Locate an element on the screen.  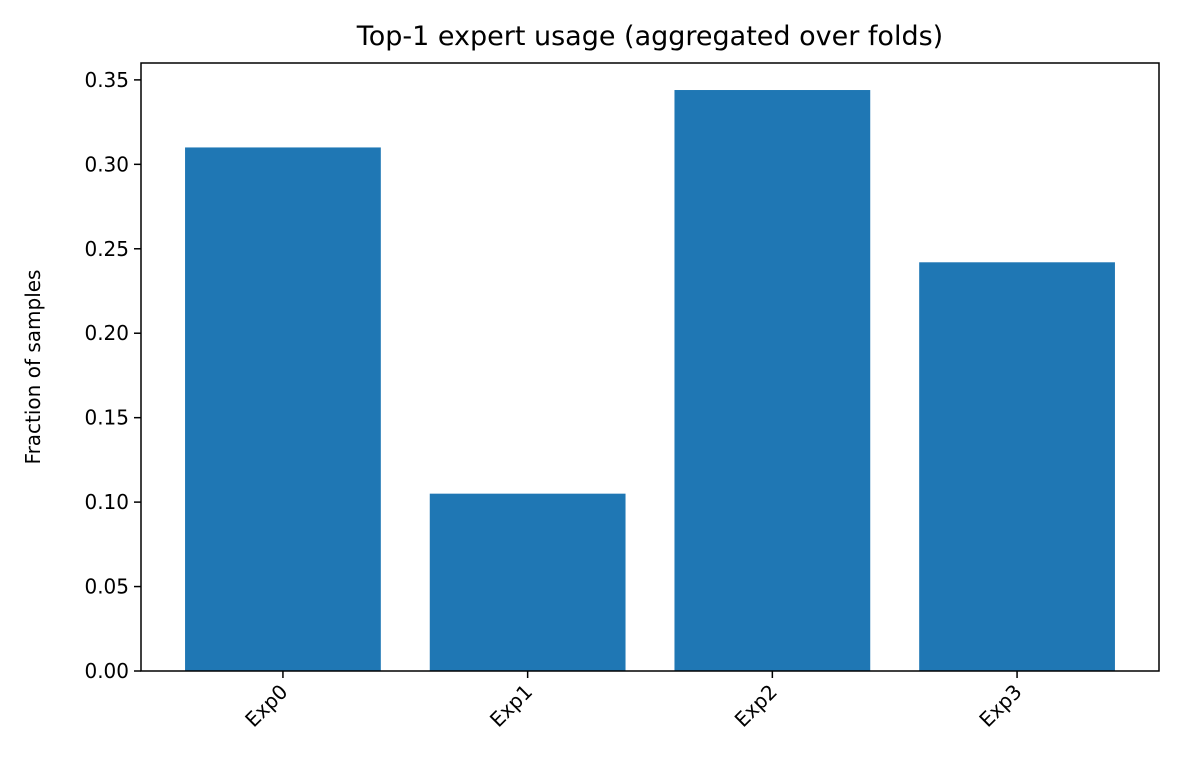
y-axis: 0.00 0.05 0.10 0.15 0.20 0.25 0.30 0.35 is located at coordinates (112, 375).